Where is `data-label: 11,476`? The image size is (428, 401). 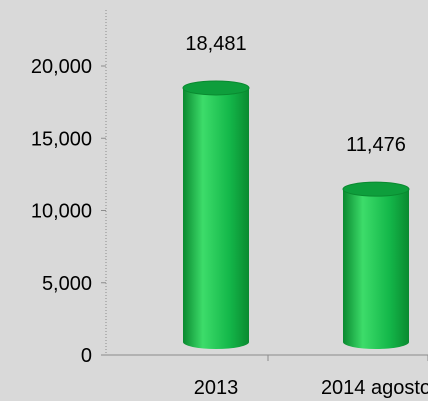
data-label: 11,476 is located at coordinates (376, 145).